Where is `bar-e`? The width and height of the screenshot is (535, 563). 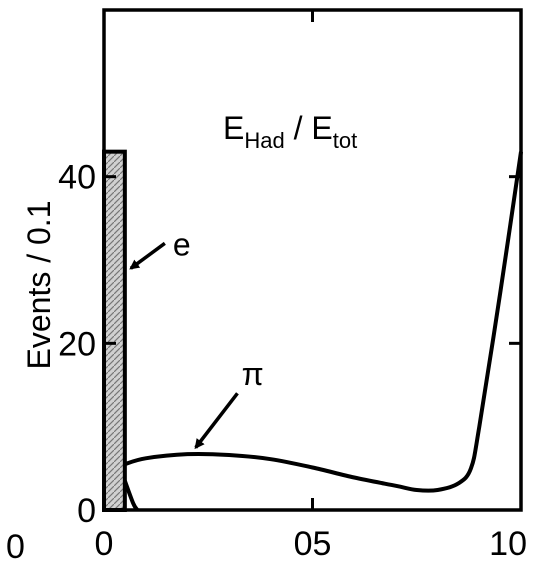 bar-e is located at coordinates (114, 331).